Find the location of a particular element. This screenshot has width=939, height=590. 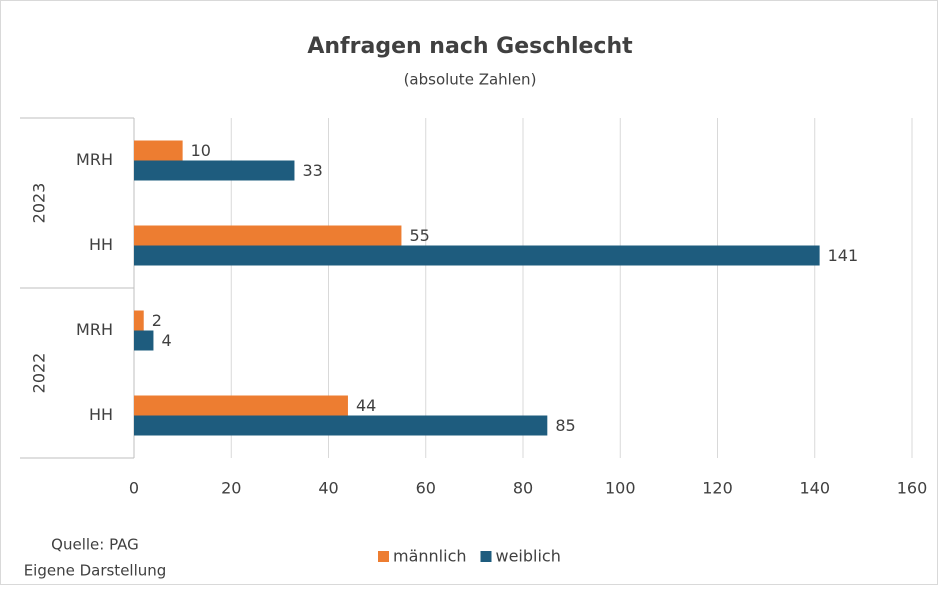

x-tick-label: 80 is located at coordinates (523, 488).